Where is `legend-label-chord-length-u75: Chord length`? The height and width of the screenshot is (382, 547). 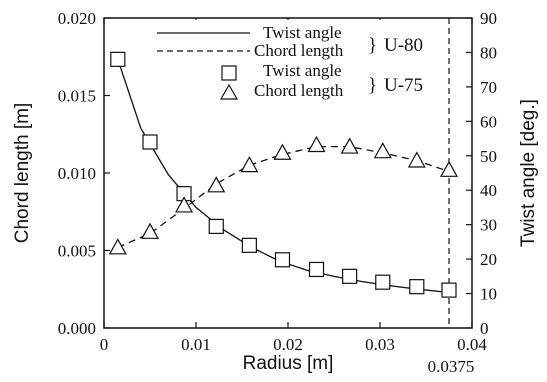 legend-label-chord-length-u75: Chord length is located at coordinates (299, 90).